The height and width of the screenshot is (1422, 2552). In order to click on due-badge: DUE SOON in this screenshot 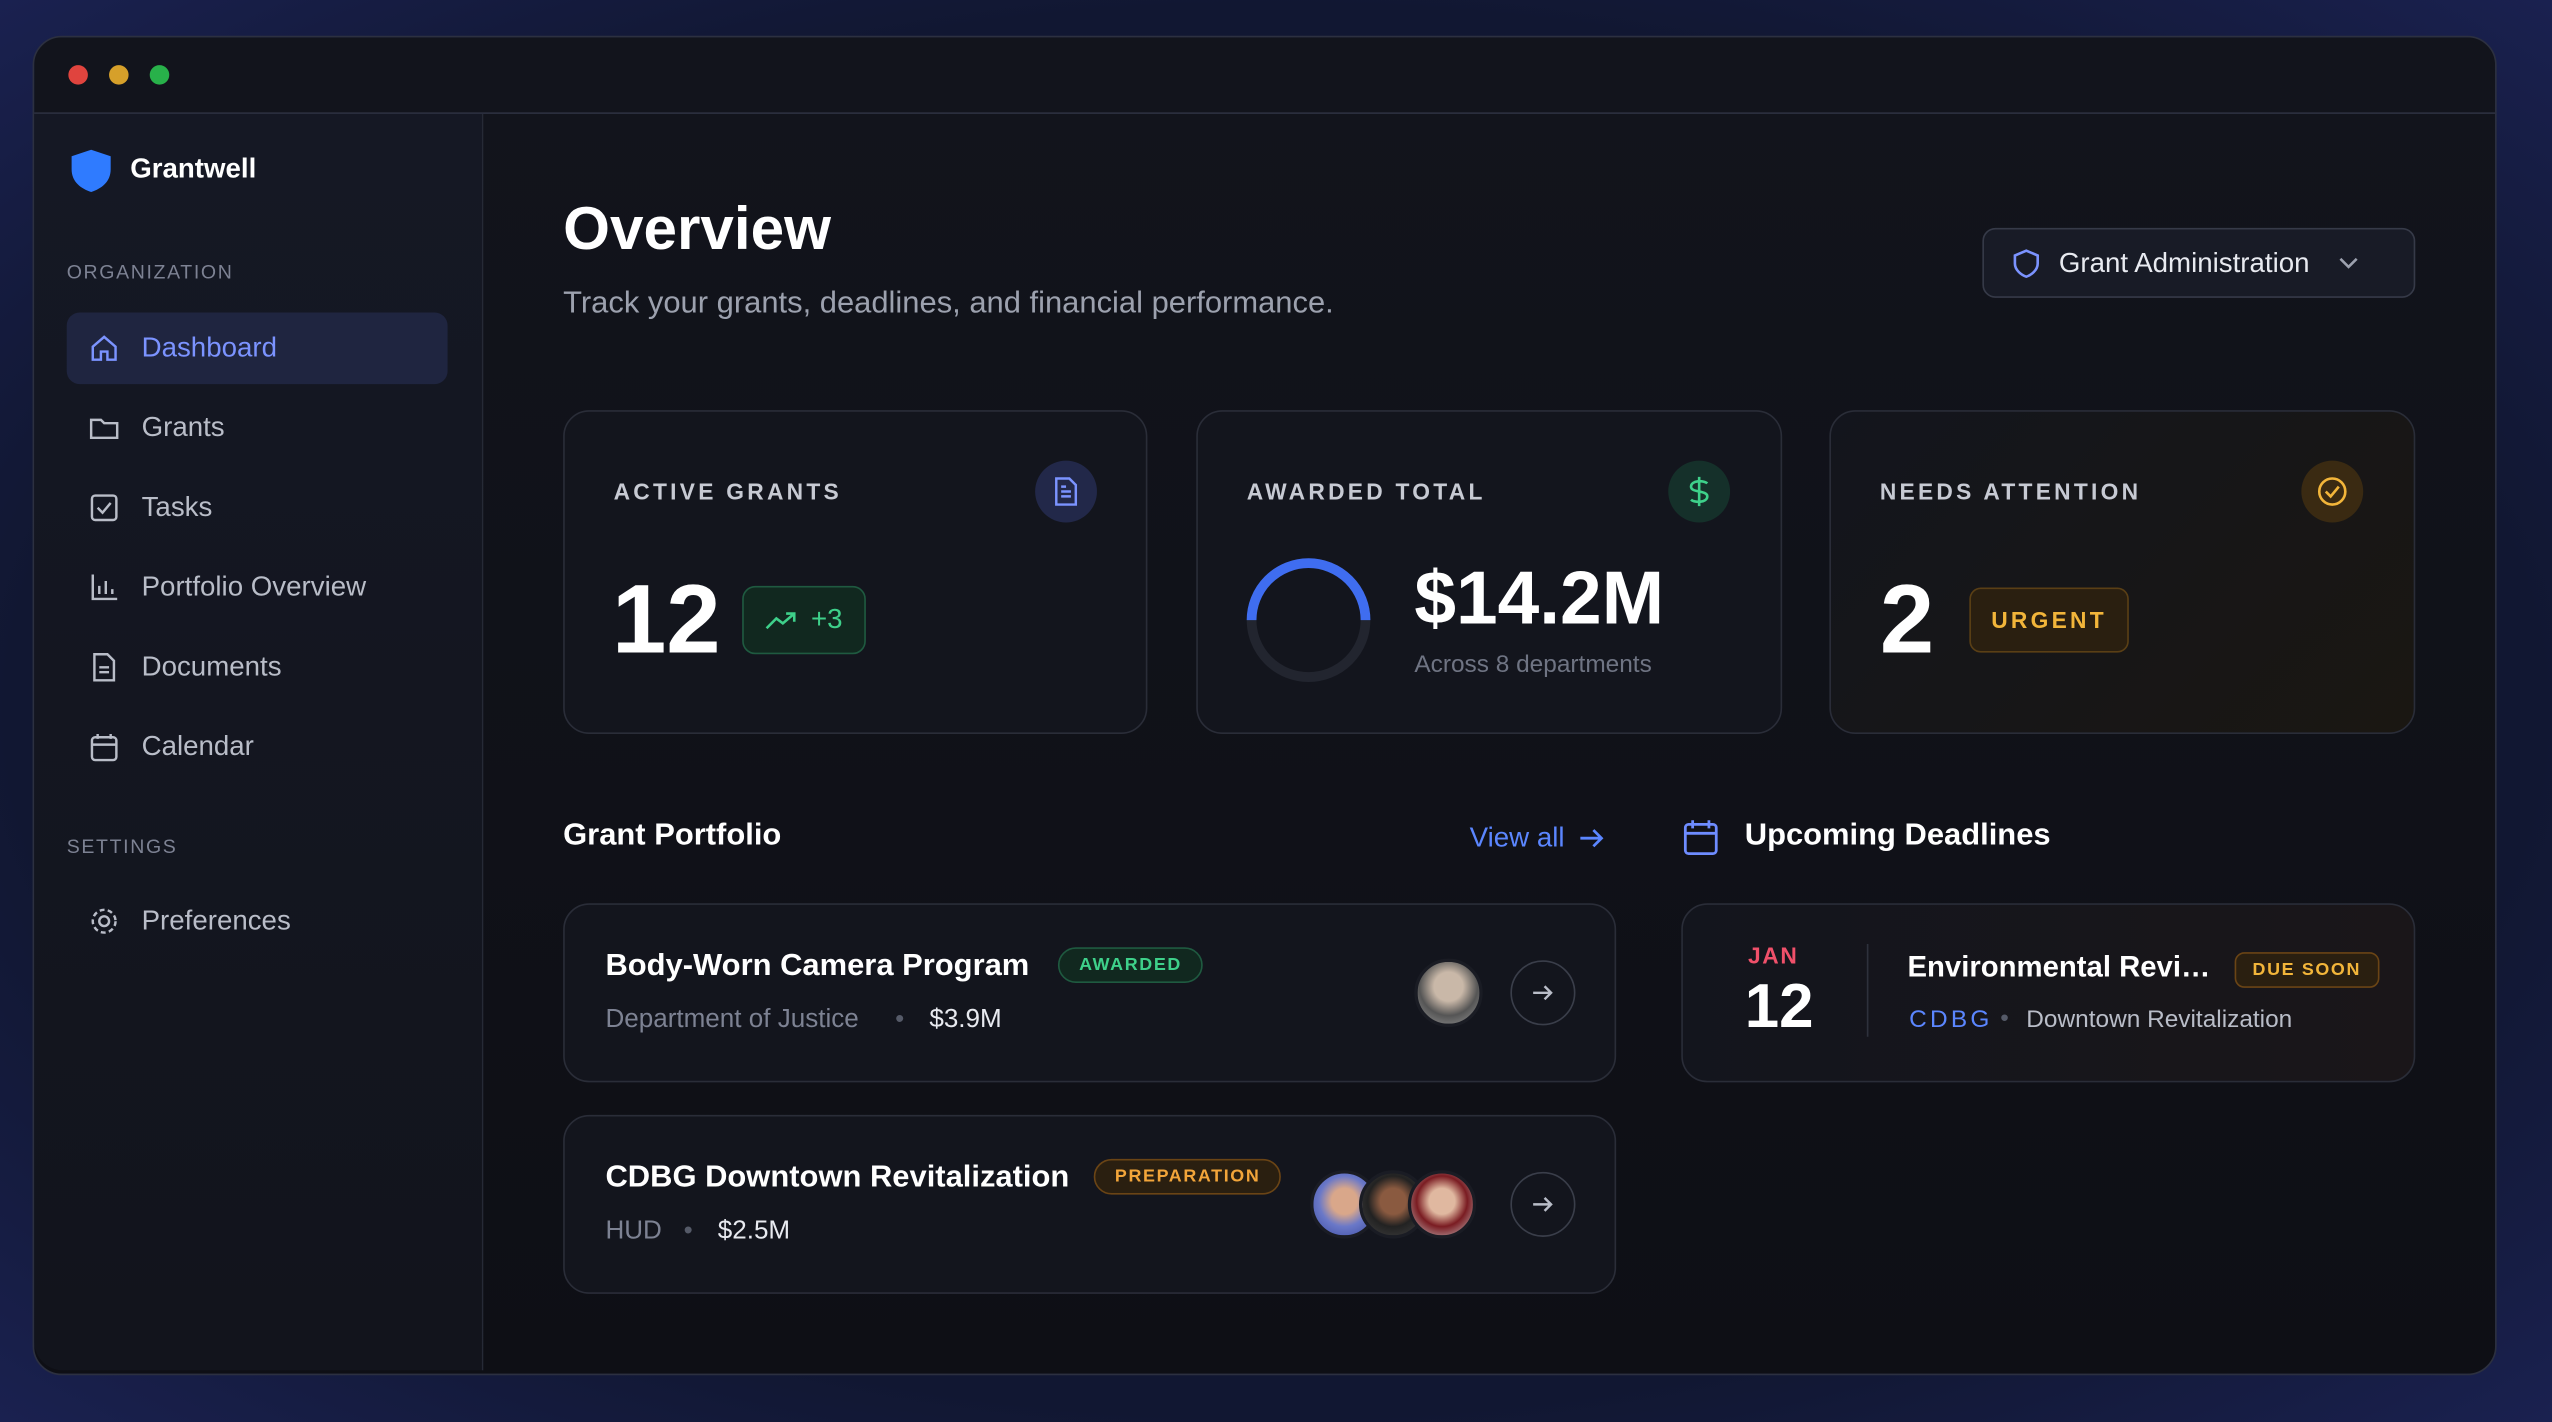, I will do `click(2306, 970)`.